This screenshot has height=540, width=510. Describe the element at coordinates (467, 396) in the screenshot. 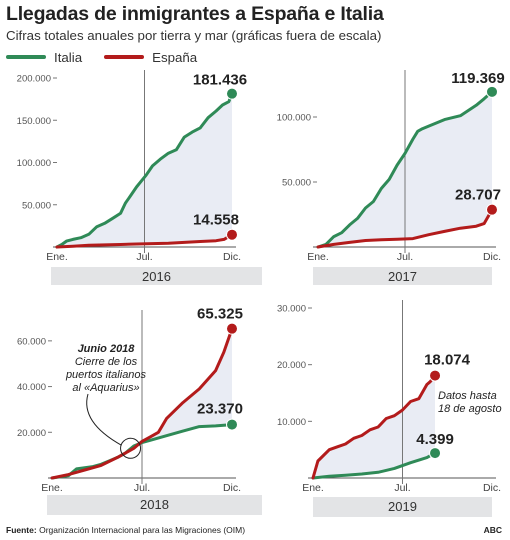

I see `annotation-line: Datos hasta` at that location.